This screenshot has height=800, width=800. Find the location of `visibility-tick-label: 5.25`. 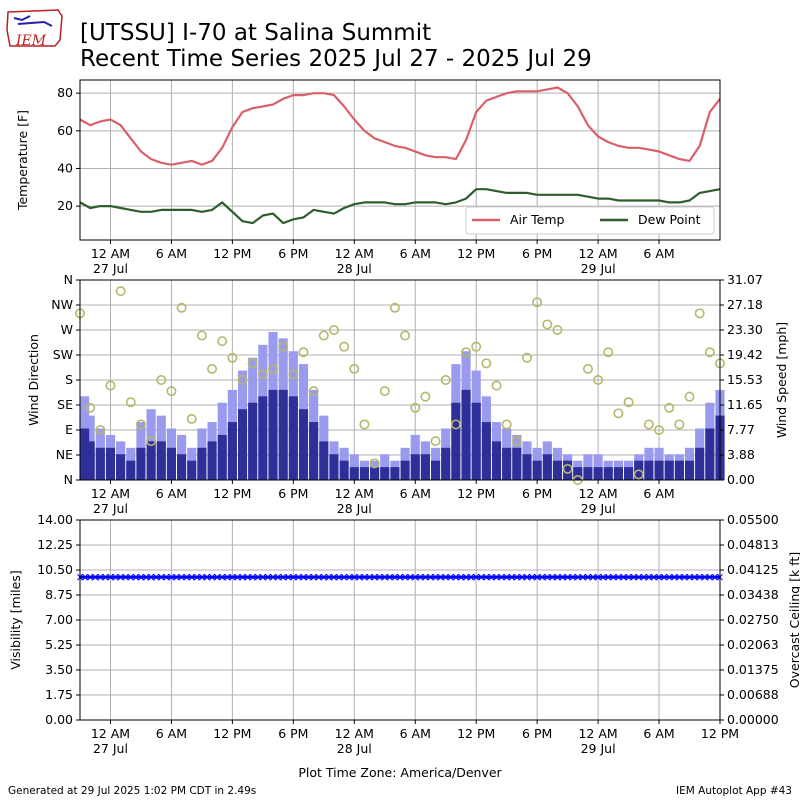

visibility-tick-label: 5.25 is located at coordinates (59, 644).